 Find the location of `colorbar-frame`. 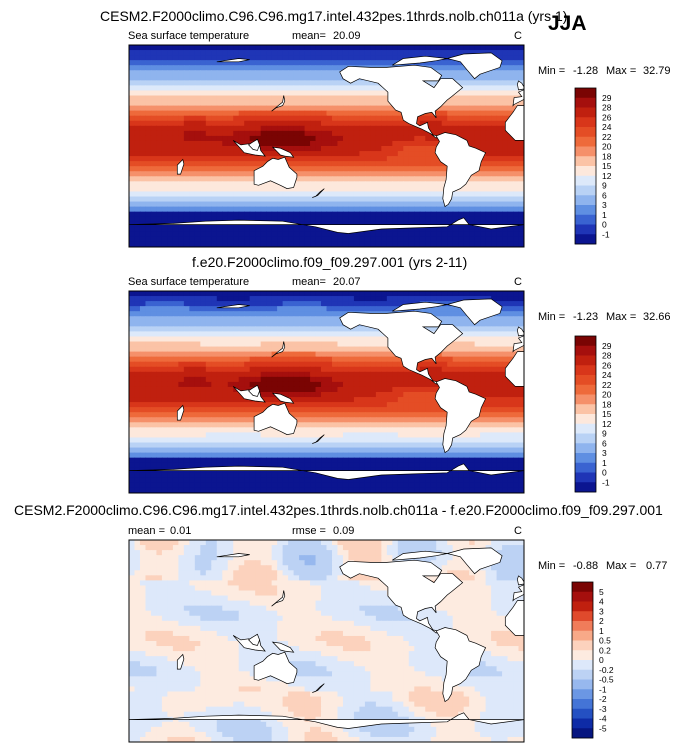

colorbar-frame is located at coordinates (585, 166).